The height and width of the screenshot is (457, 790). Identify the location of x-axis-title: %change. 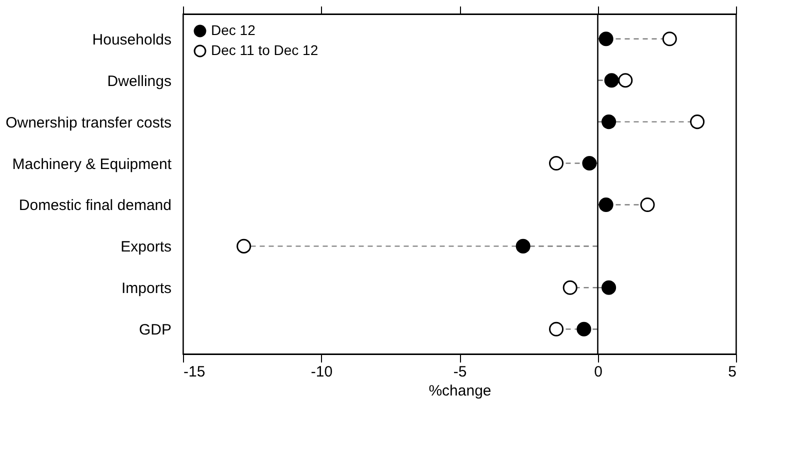
(460, 391).